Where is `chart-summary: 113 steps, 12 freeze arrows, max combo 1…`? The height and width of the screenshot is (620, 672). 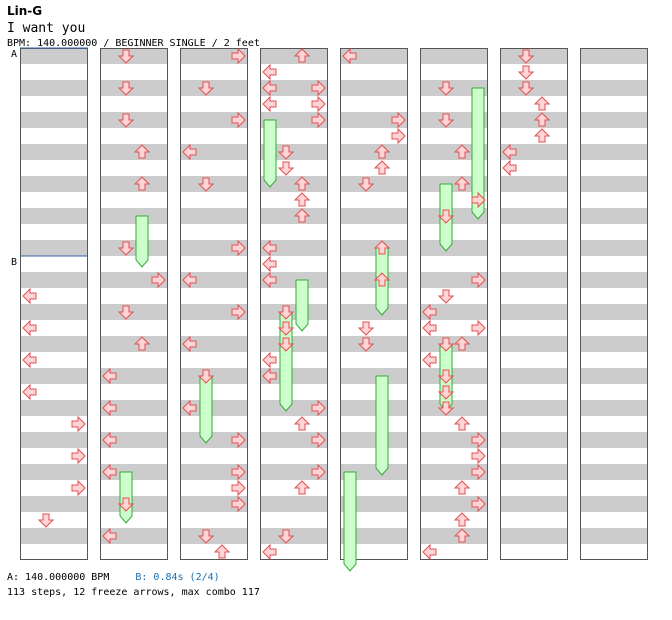 chart-summary: 113 steps, 12 freeze arrows, max combo 1… is located at coordinates (133, 592).